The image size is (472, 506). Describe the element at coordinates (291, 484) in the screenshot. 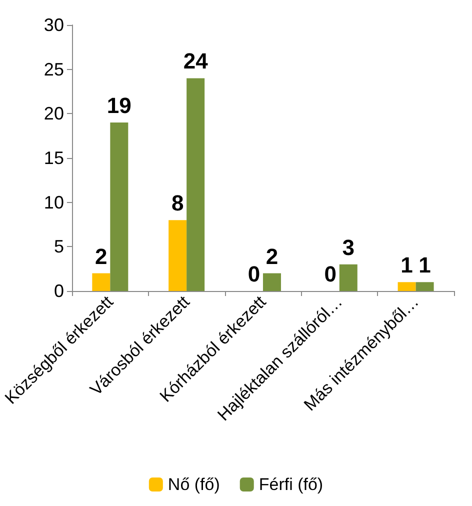

I see `legend-label: Férfi (fő)` at that location.